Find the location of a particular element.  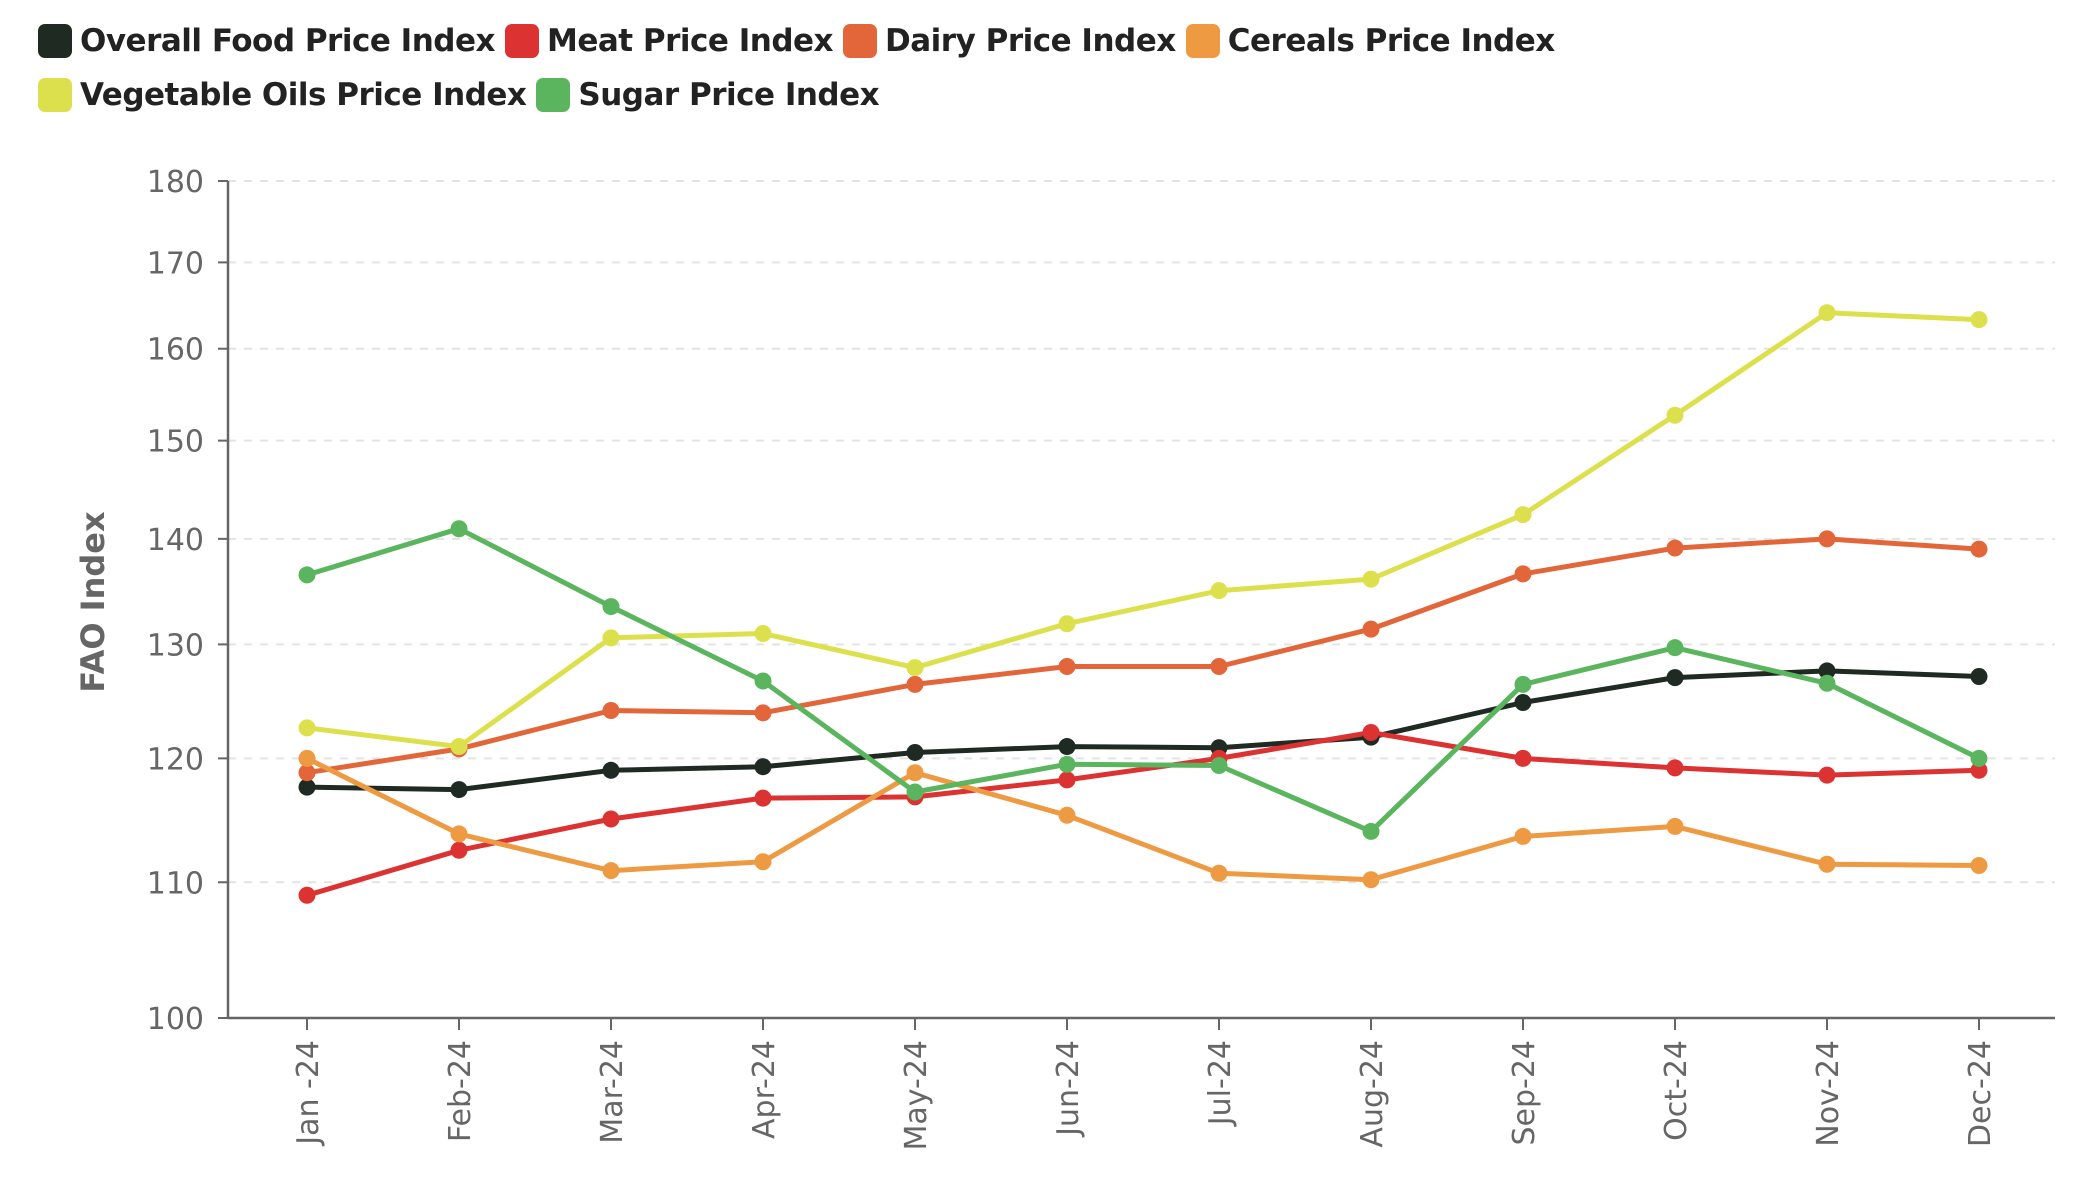

x-tick-label: Nov-24 is located at coordinates (1828, 1093).